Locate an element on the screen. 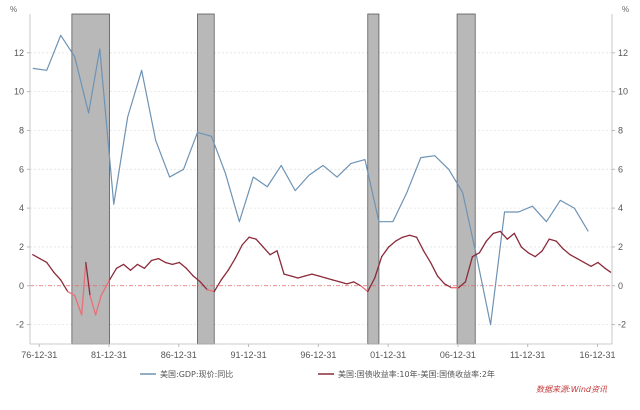 Image resolution: width=640 pixels, height=410 pixels. left-tick-label-1: 0 is located at coordinates (21, 286).